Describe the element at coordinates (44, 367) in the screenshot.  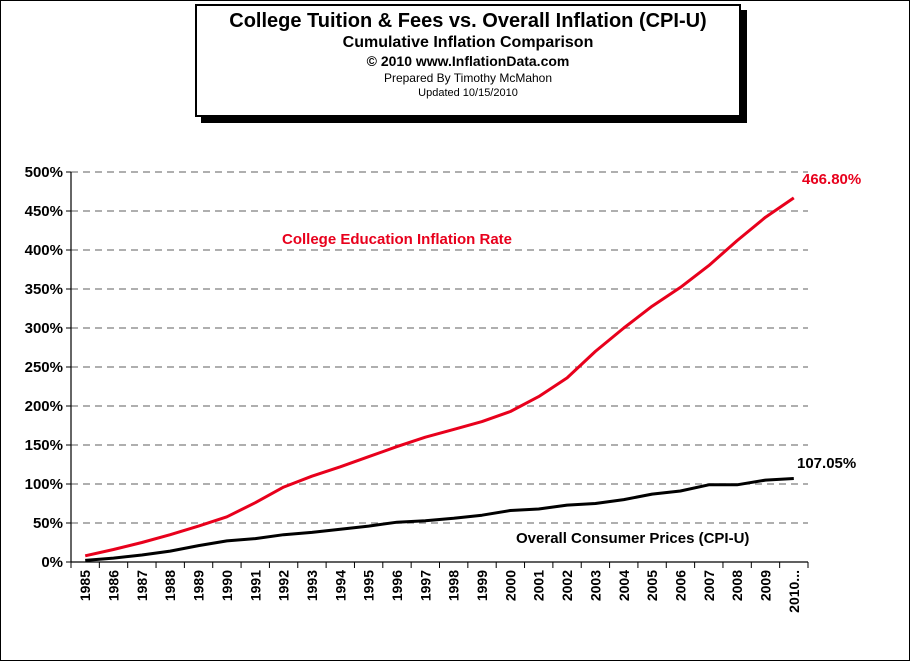
I see `y-tick-label: 250%` at that location.